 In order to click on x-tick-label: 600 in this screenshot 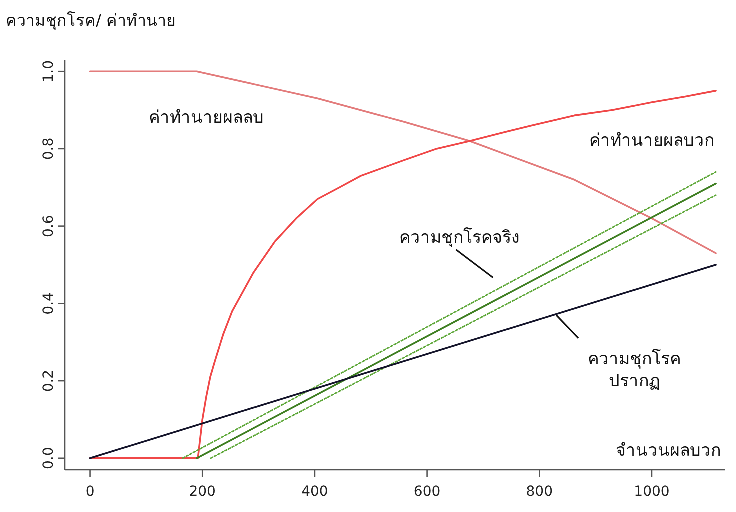, I will do `click(427, 492)`.